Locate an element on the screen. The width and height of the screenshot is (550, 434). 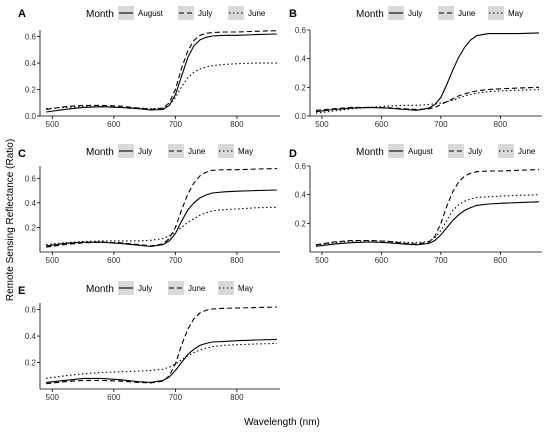
series-line-c-july is located at coordinates (161, 218).